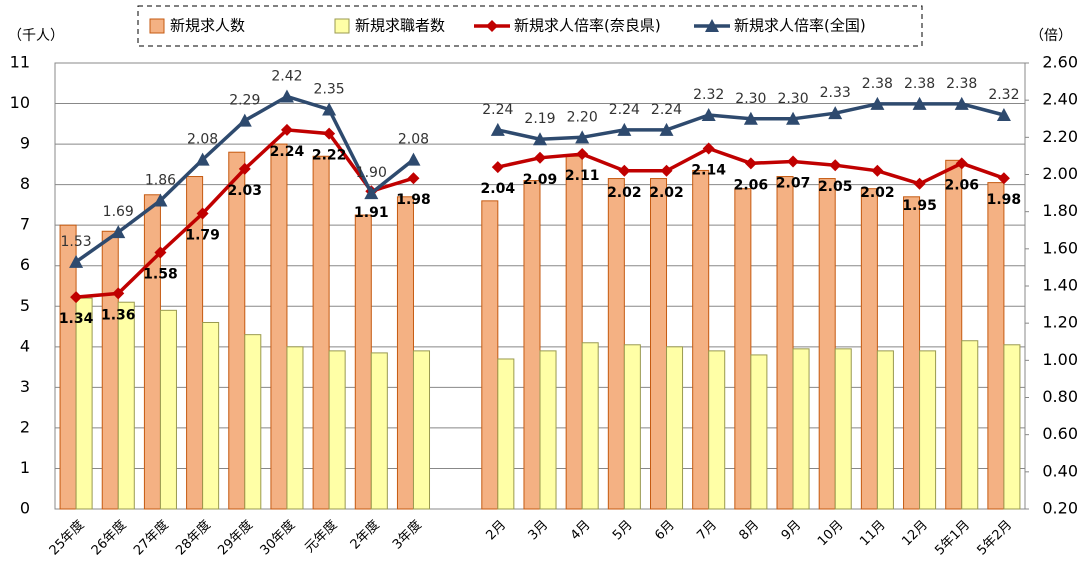 The image size is (1083, 567). I want to click on y-axis-label: （千人）, so click(36, 36).